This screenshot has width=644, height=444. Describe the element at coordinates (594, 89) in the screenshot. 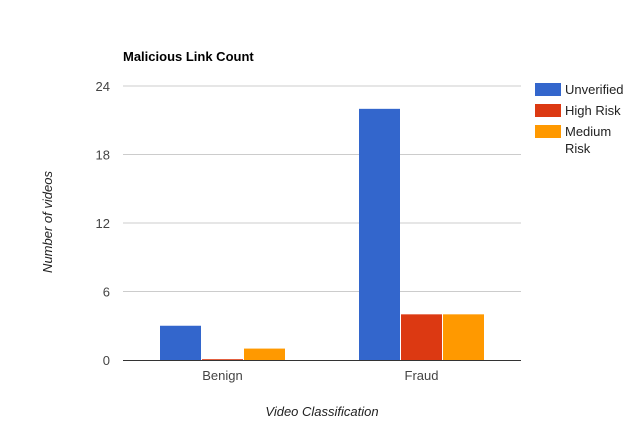

I see `legend-label: Unverified` at that location.